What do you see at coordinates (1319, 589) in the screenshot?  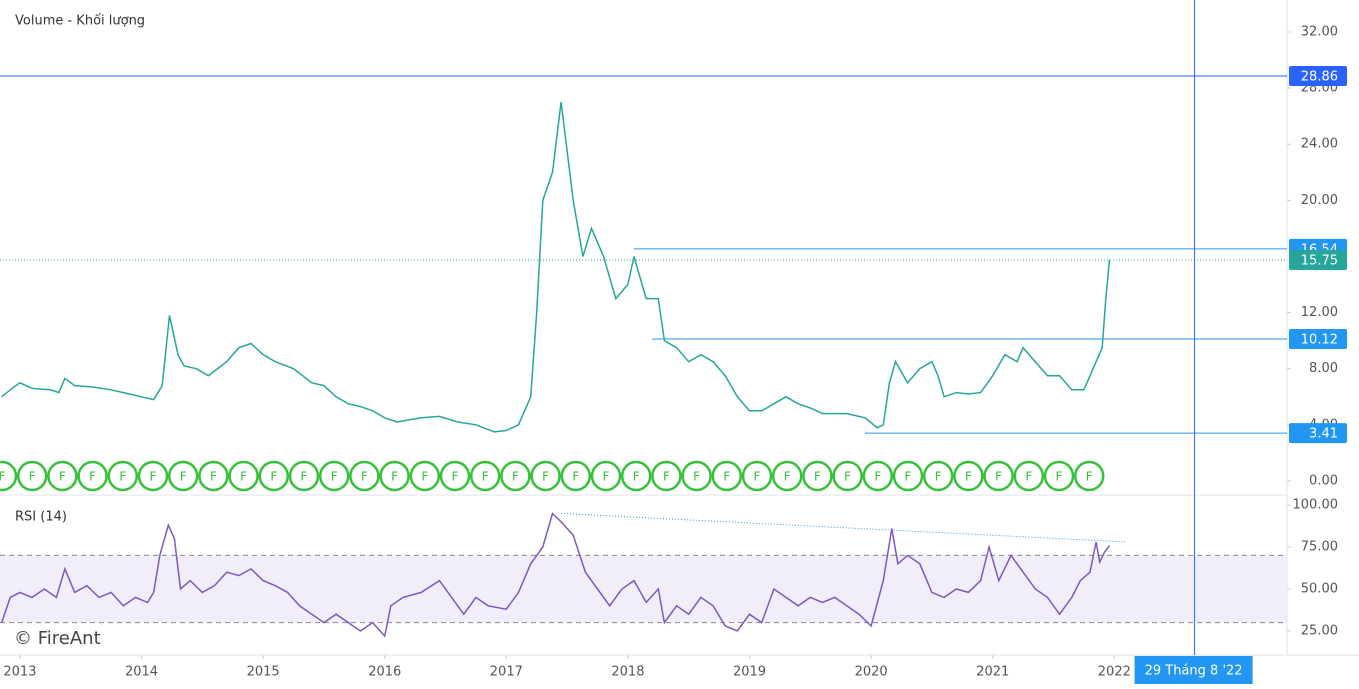 I see `rsi-tick-label: 50.00` at bounding box center [1319, 589].